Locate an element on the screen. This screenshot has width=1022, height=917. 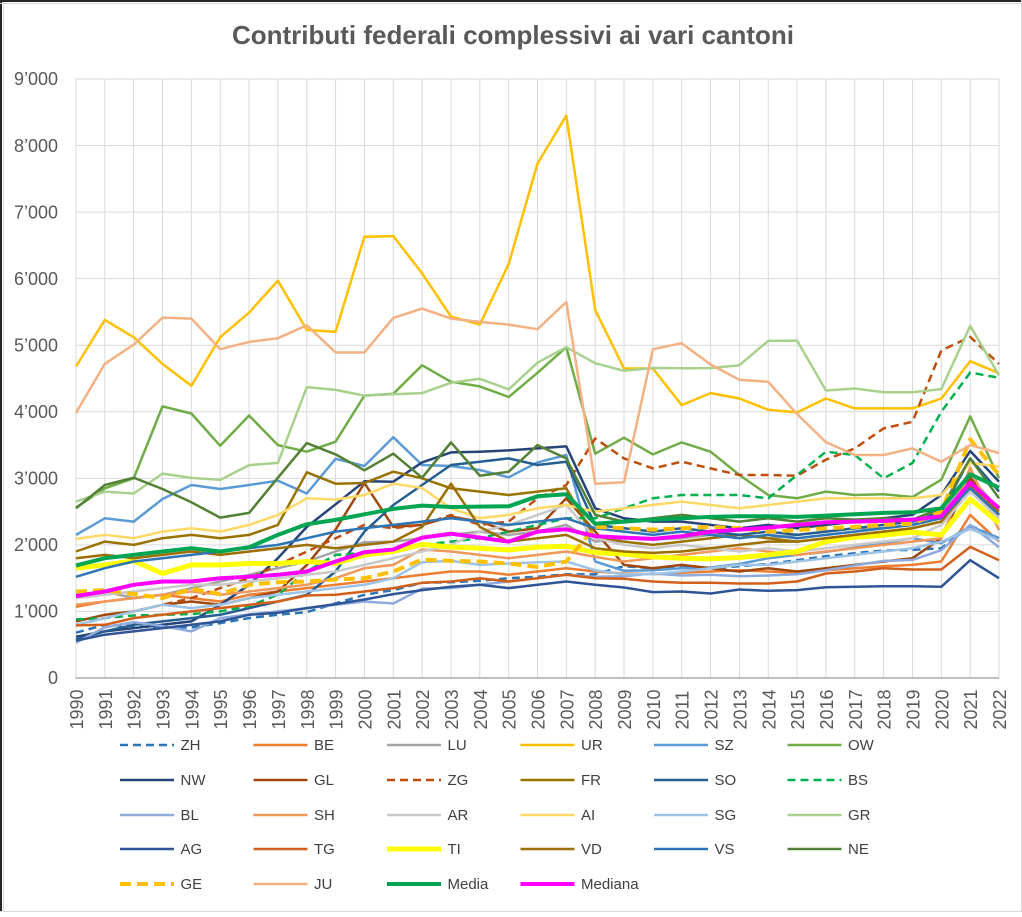
svg-text: GE is located at coordinates (192, 884).